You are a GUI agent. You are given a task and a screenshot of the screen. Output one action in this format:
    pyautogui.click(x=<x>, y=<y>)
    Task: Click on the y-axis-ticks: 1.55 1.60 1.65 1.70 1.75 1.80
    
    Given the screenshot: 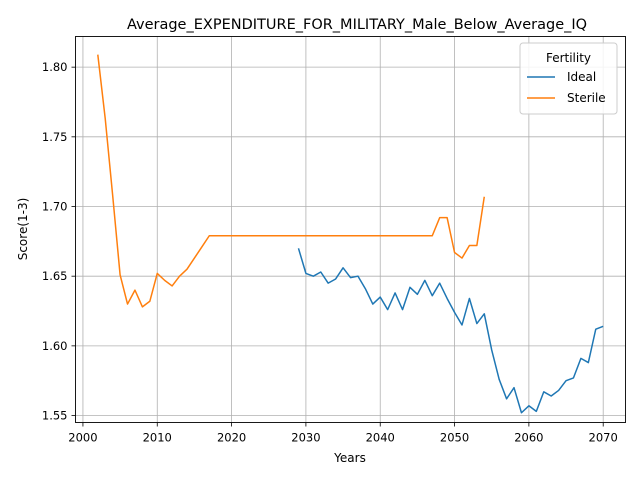 What is the action you would take?
    pyautogui.click(x=59, y=241)
    